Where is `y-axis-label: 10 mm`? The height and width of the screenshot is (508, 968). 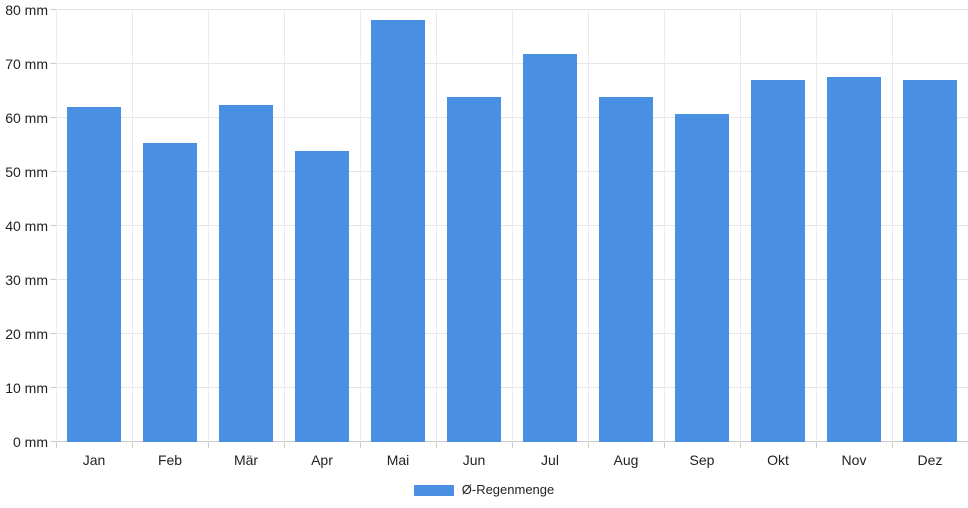 y-axis-label: 10 mm is located at coordinates (26, 388).